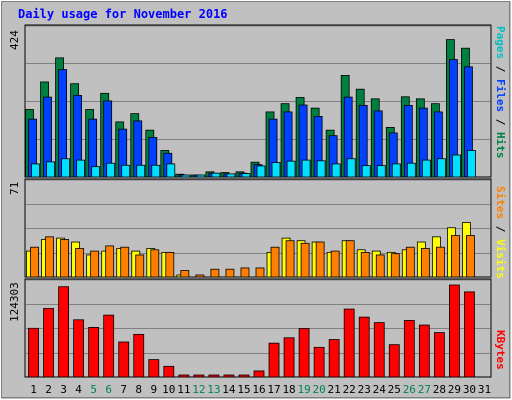 This screenshot has height=400, width=512. Describe the element at coordinates (93, 389) in the screenshot. I see `x-tick-label: 5` at that location.